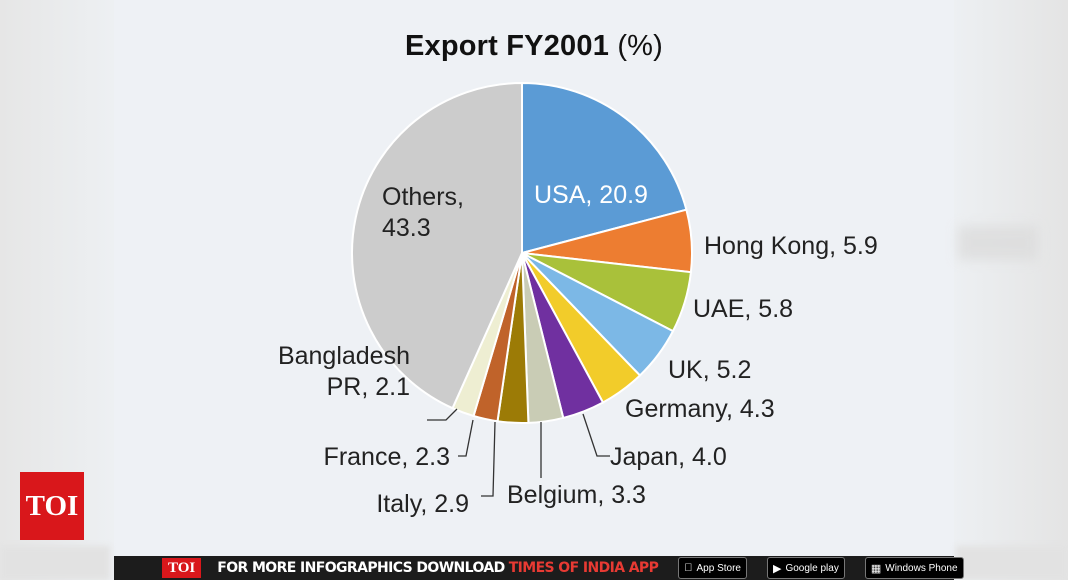 The width and height of the screenshot is (1068, 580). What do you see at coordinates (604, 168) in the screenshot?
I see `pie-slice-usa` at bounding box center [604, 168].